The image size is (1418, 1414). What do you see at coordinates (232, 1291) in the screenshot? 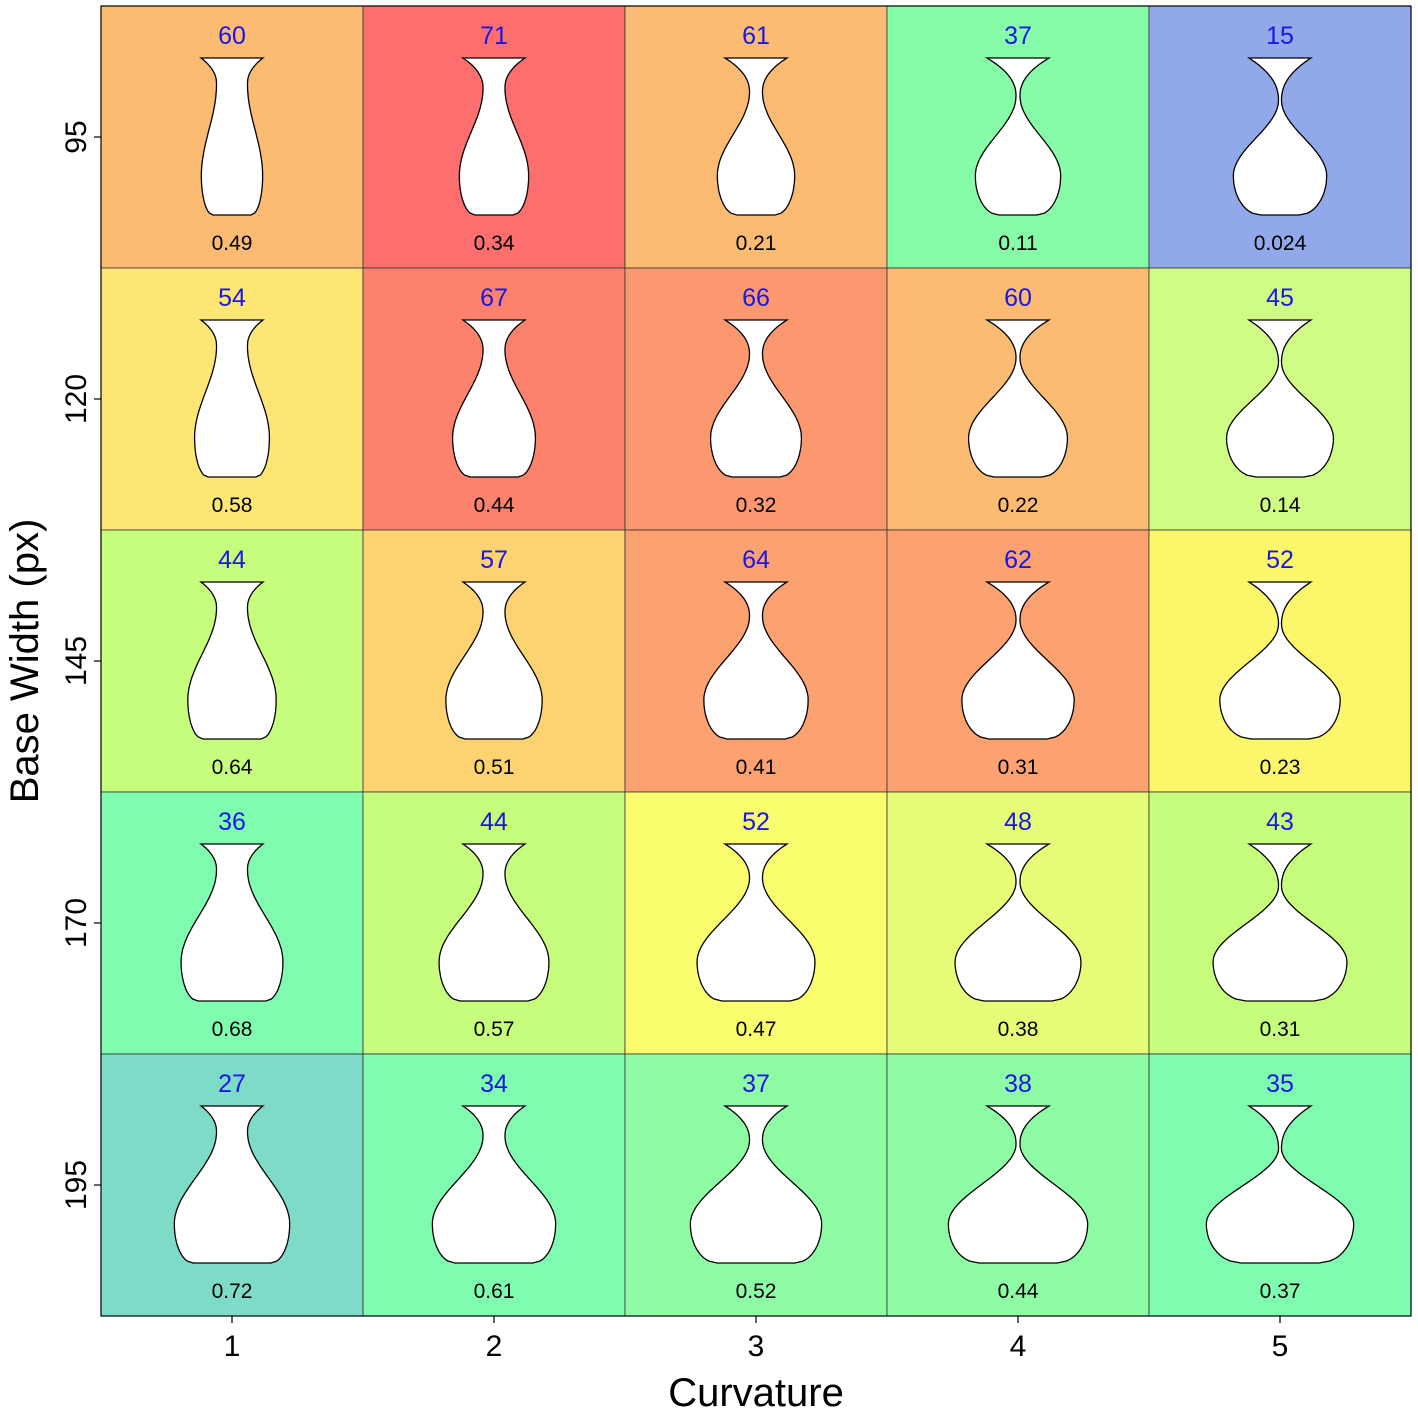
I see `cell-bottom-value: 0.72` at bounding box center [232, 1291].